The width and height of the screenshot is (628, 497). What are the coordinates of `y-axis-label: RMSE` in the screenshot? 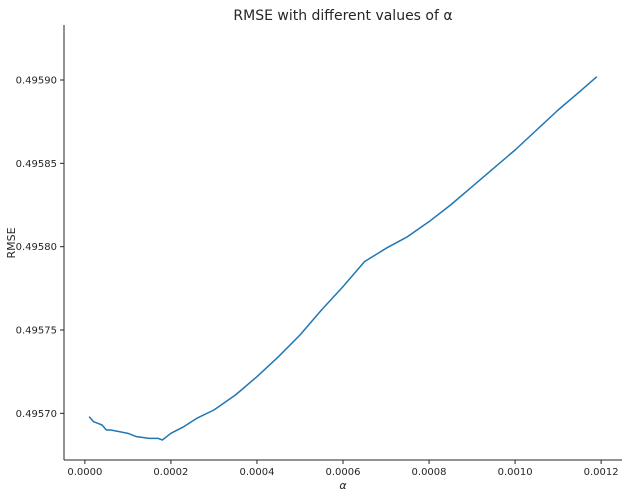 It's located at (11, 242).